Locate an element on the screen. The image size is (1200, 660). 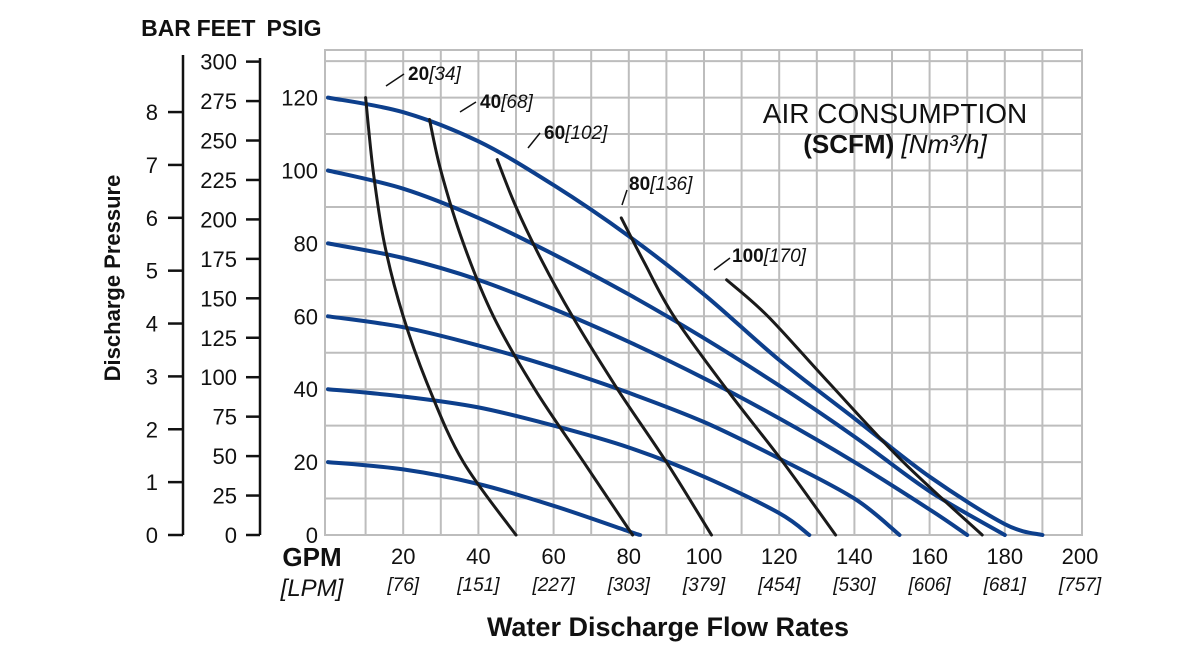
x-tick-label-lpm: [681] is located at coordinates (1005, 585).